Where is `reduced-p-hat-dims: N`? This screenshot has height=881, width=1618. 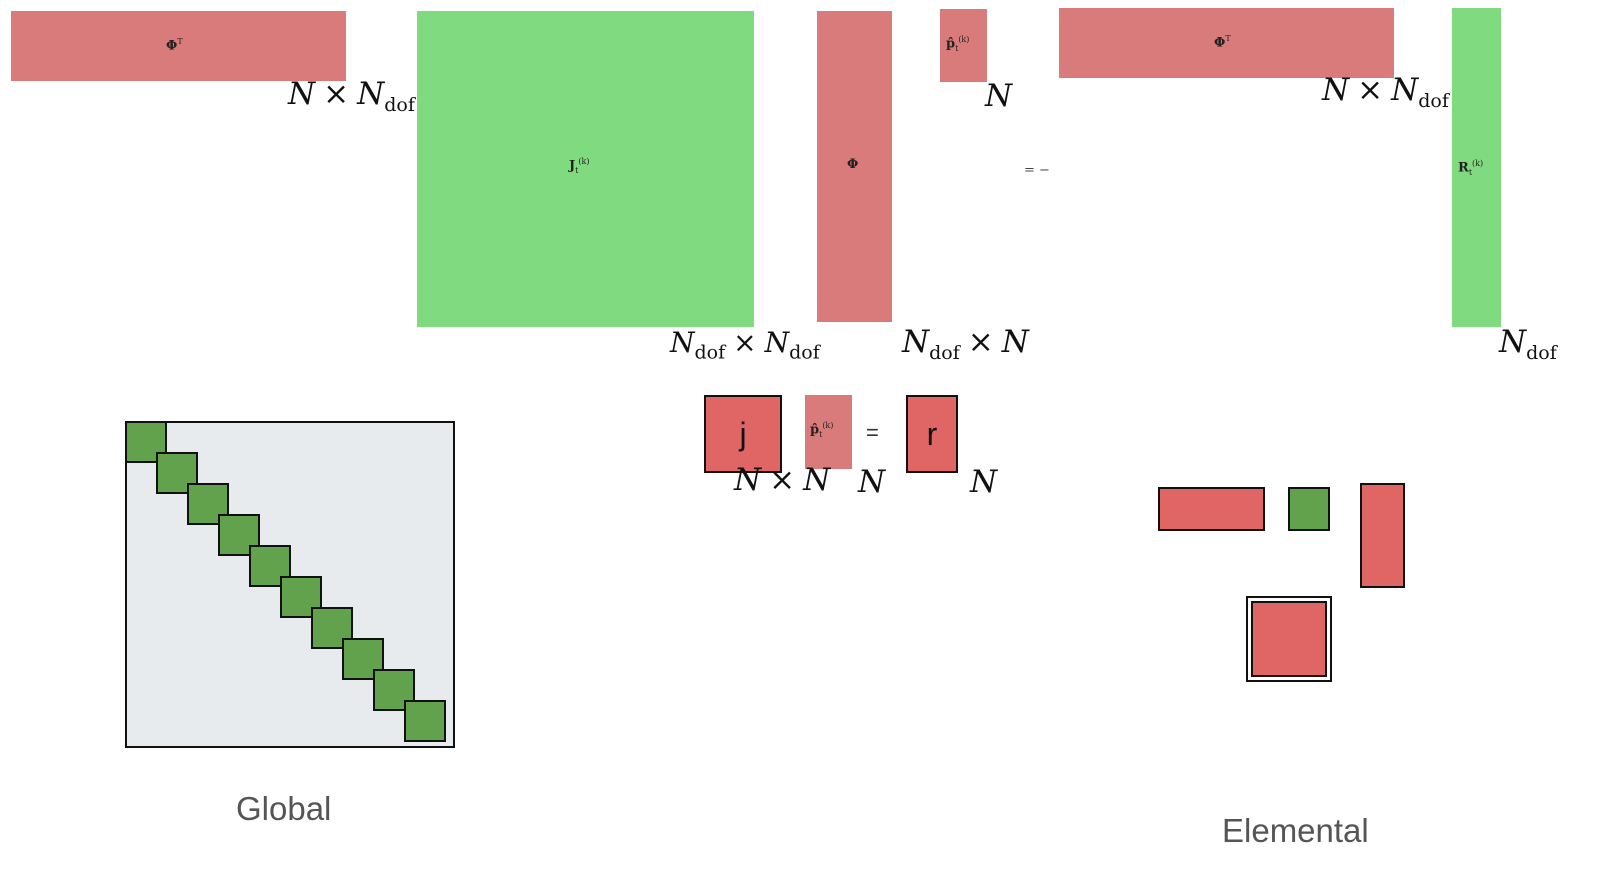 reduced-p-hat-dims: N is located at coordinates (872, 482).